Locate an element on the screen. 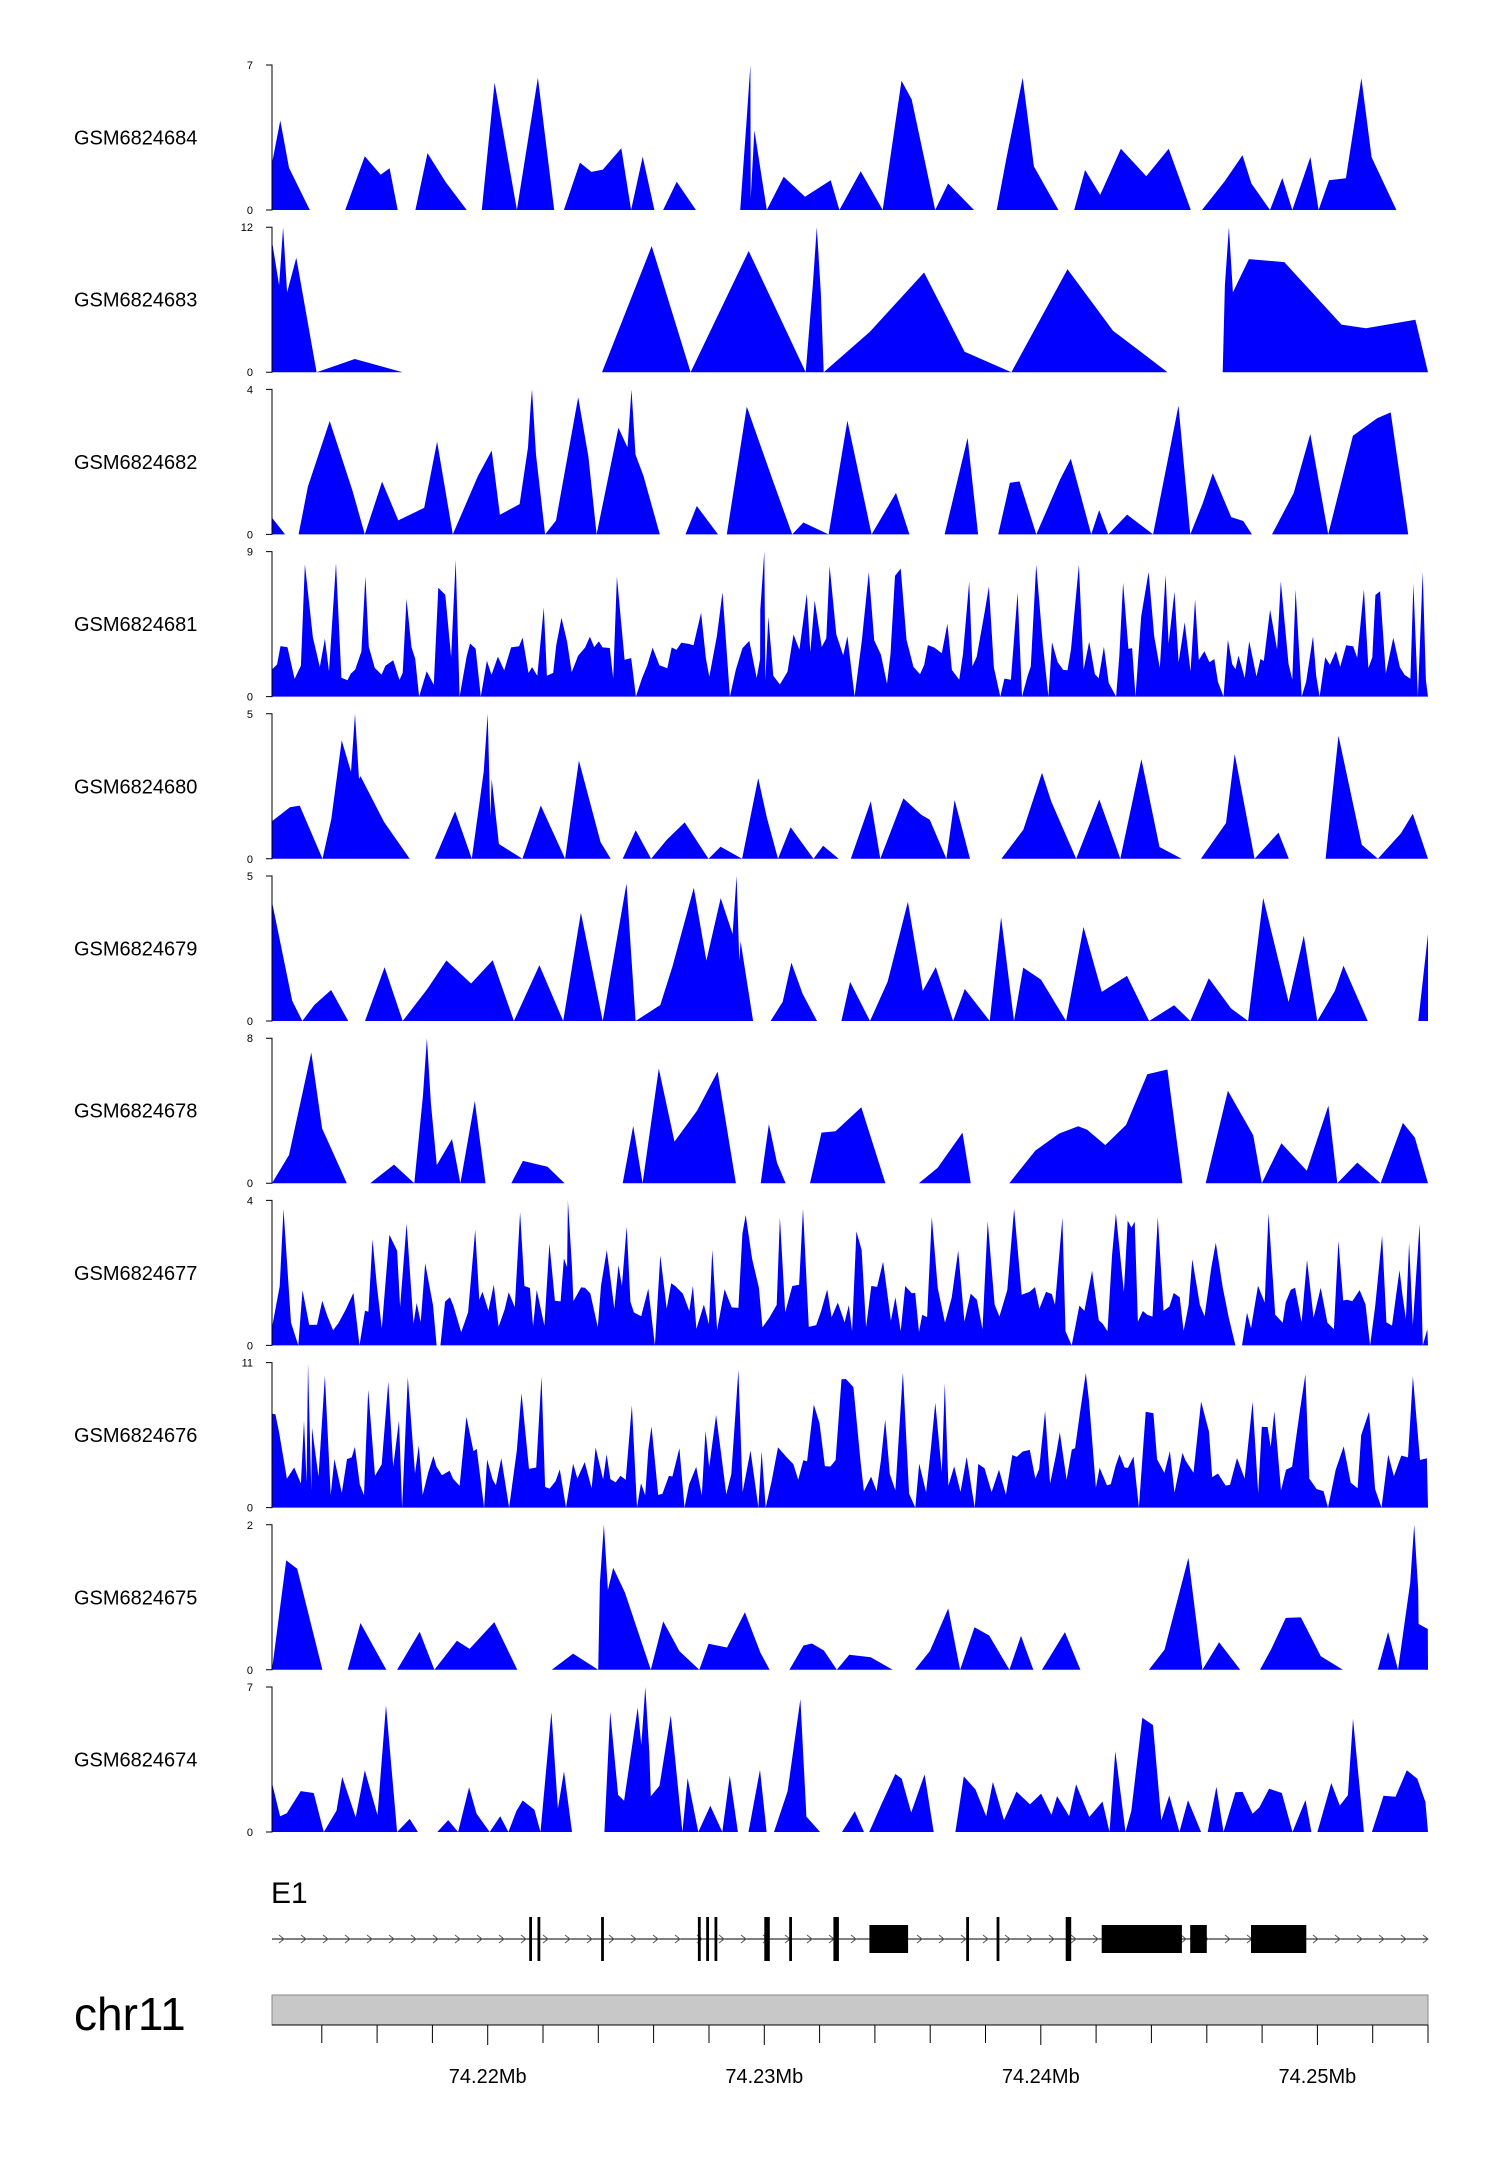 Image resolution: width=1500 pixels, height=2170 pixels. track-GSM6824681: 9 0 GSM6824681 is located at coordinates (751, 625).